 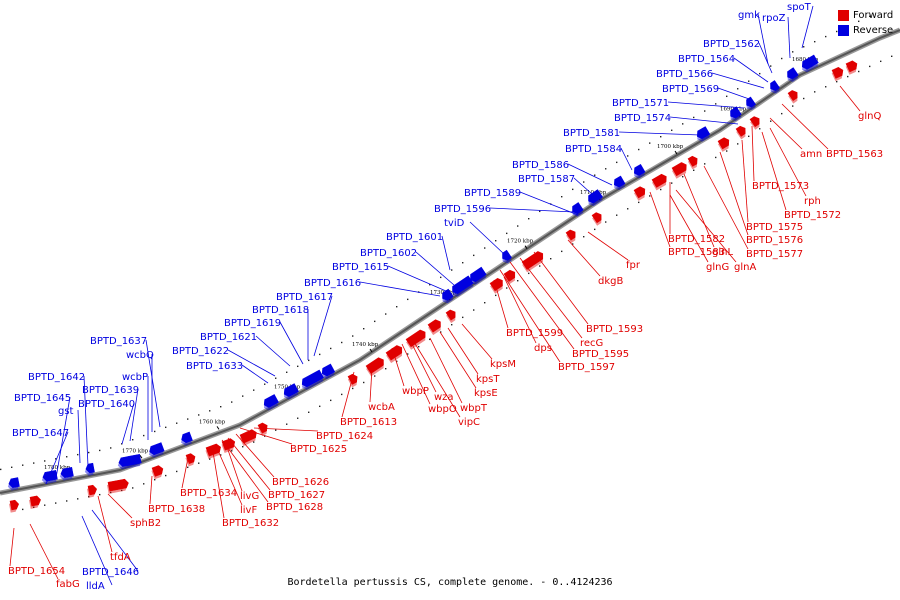 What do you see at coordinates (200, 351) in the screenshot?
I see `reverse-gene-label: BPTD_1622` at bounding box center [200, 351].